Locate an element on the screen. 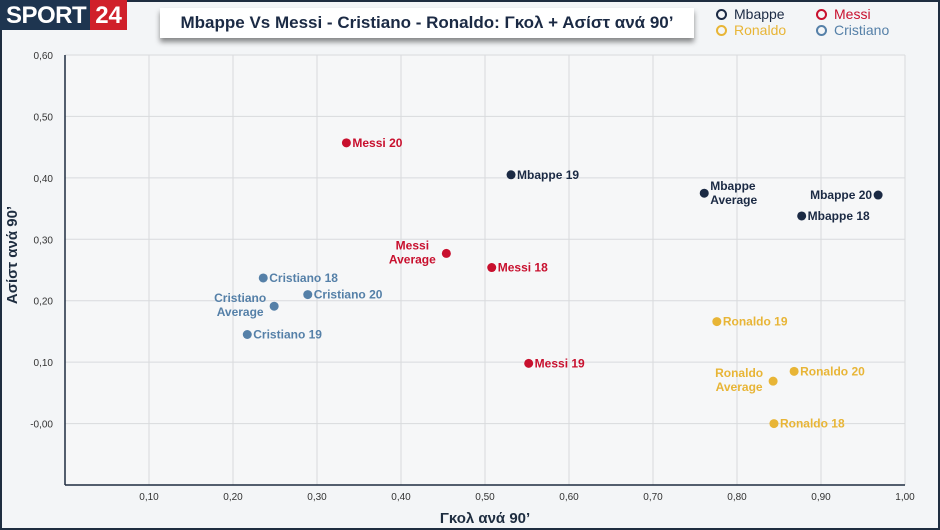 This screenshot has width=940, height=530. y-tick-label: 0,40 is located at coordinates (44, 179).